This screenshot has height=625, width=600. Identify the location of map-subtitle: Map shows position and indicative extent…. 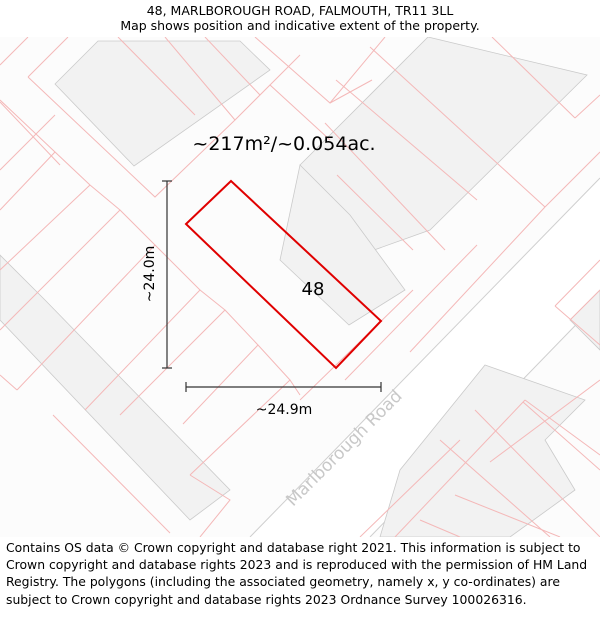
(300, 25).